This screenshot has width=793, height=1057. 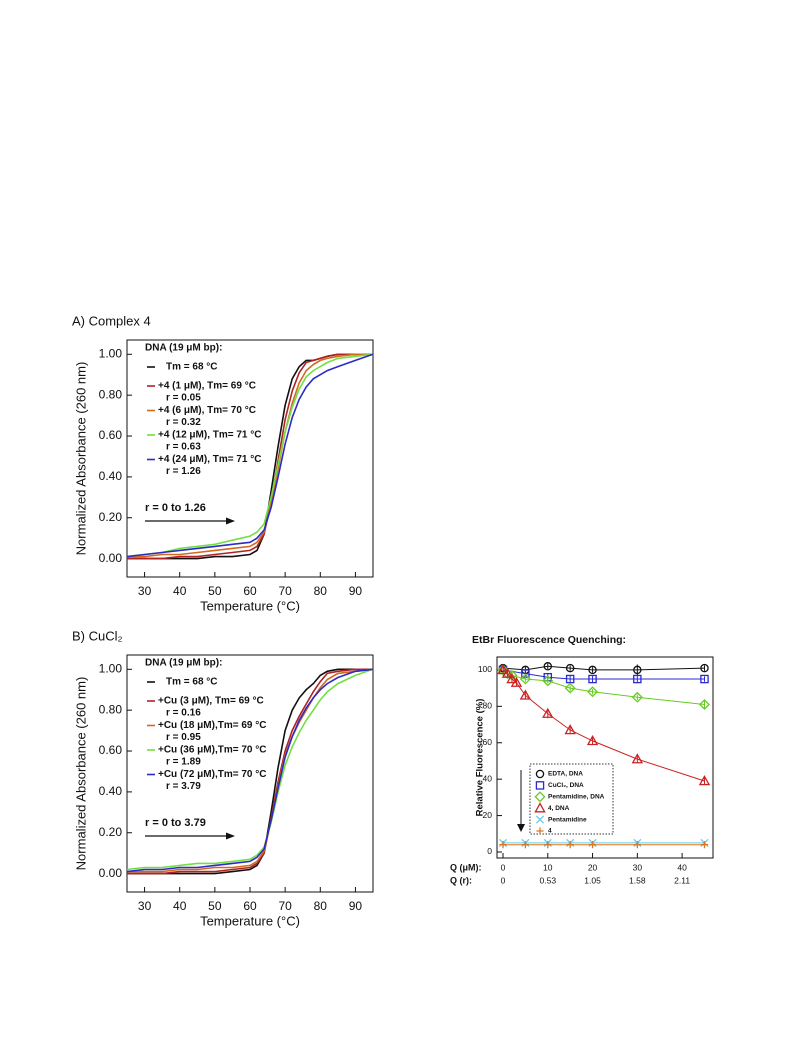 I want to click on legend-label: +Cu (36 μM),Tm= 70 °C, so click(x=212, y=750).